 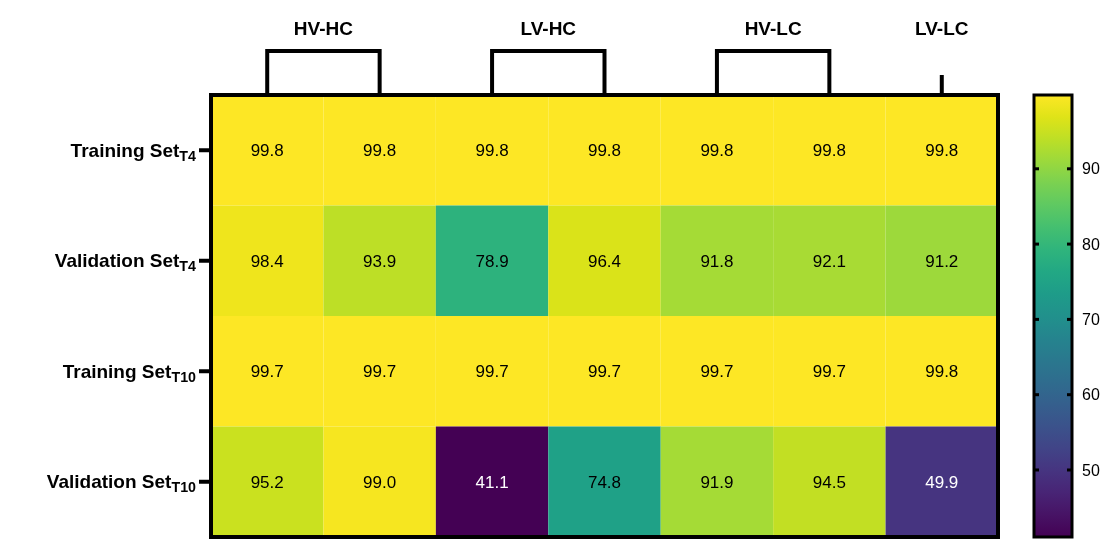 I want to click on data-label: 96.4, so click(x=604, y=261).